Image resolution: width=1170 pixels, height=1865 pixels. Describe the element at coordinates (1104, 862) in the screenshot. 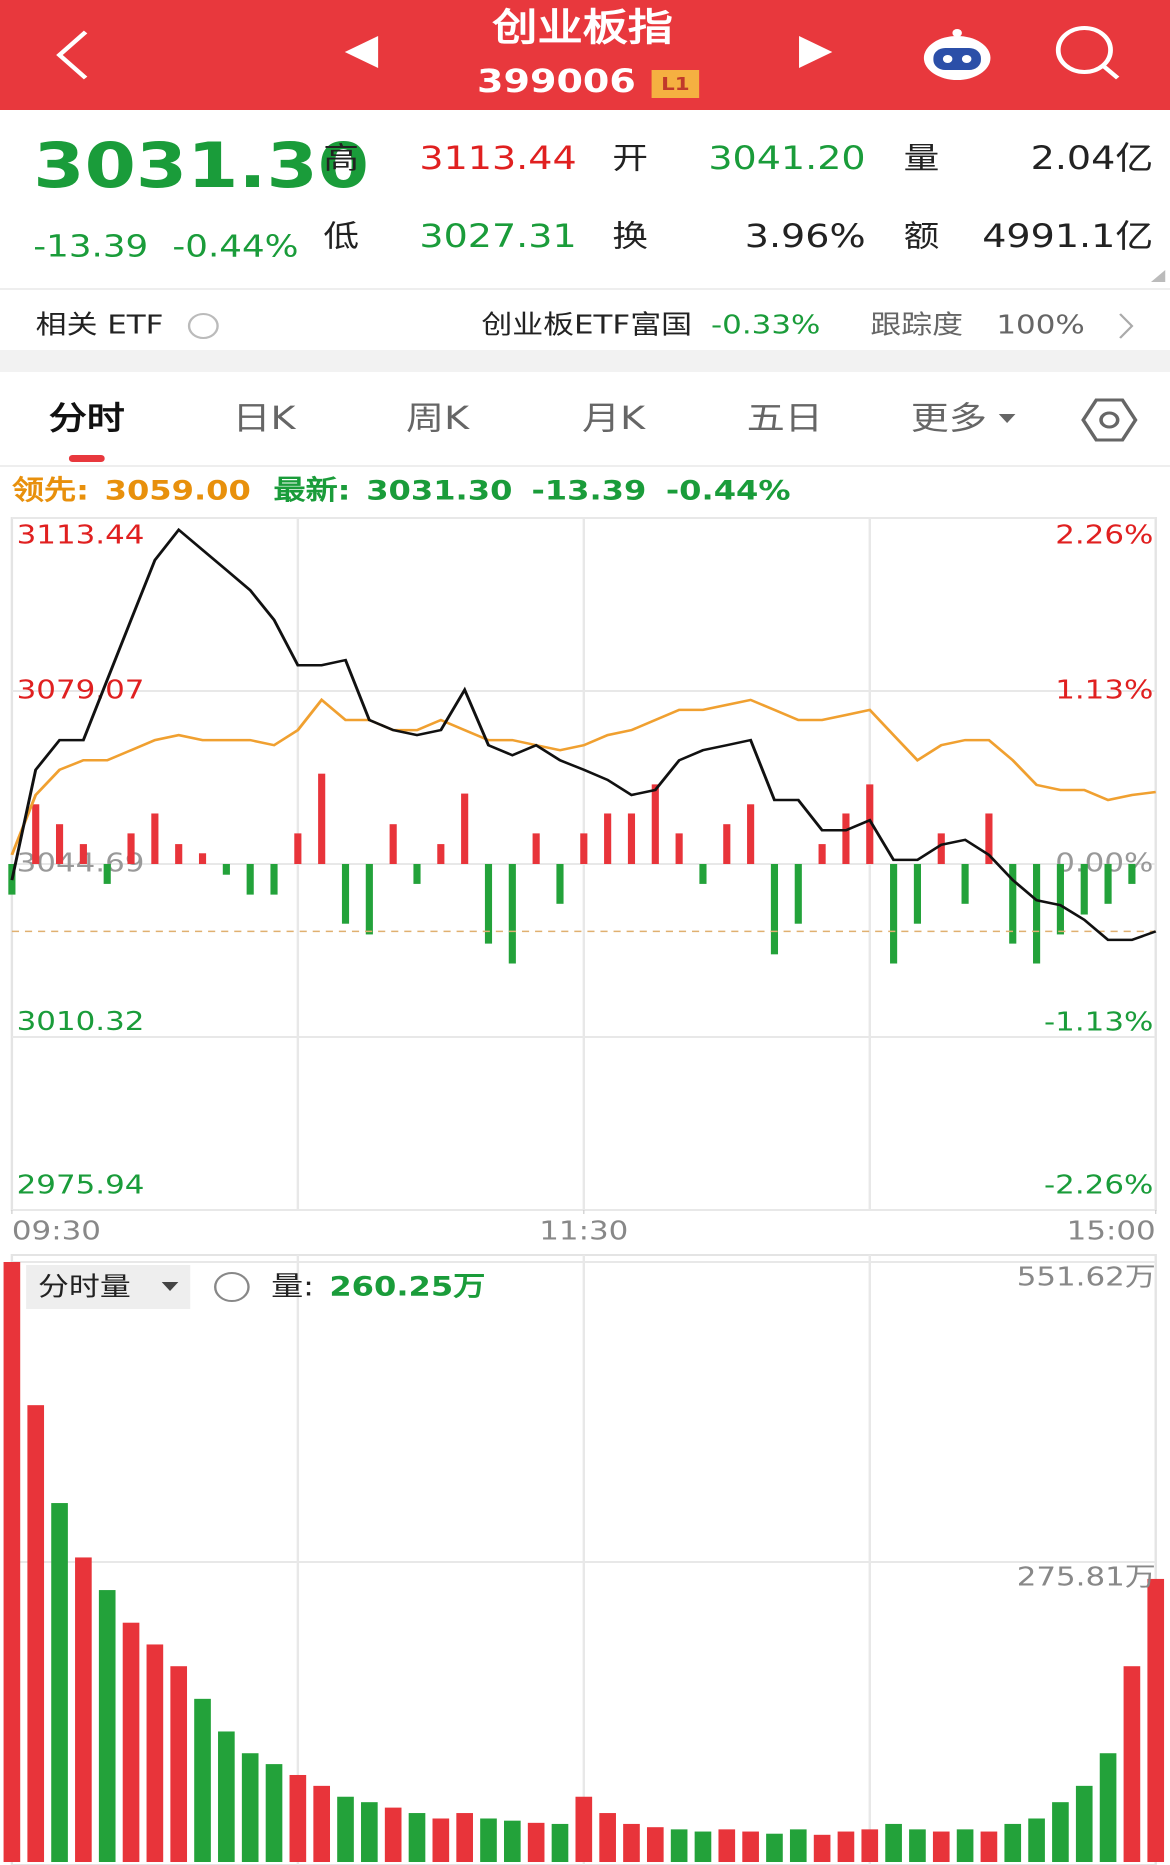

I see `y2-tick-label: 0.00%` at that location.